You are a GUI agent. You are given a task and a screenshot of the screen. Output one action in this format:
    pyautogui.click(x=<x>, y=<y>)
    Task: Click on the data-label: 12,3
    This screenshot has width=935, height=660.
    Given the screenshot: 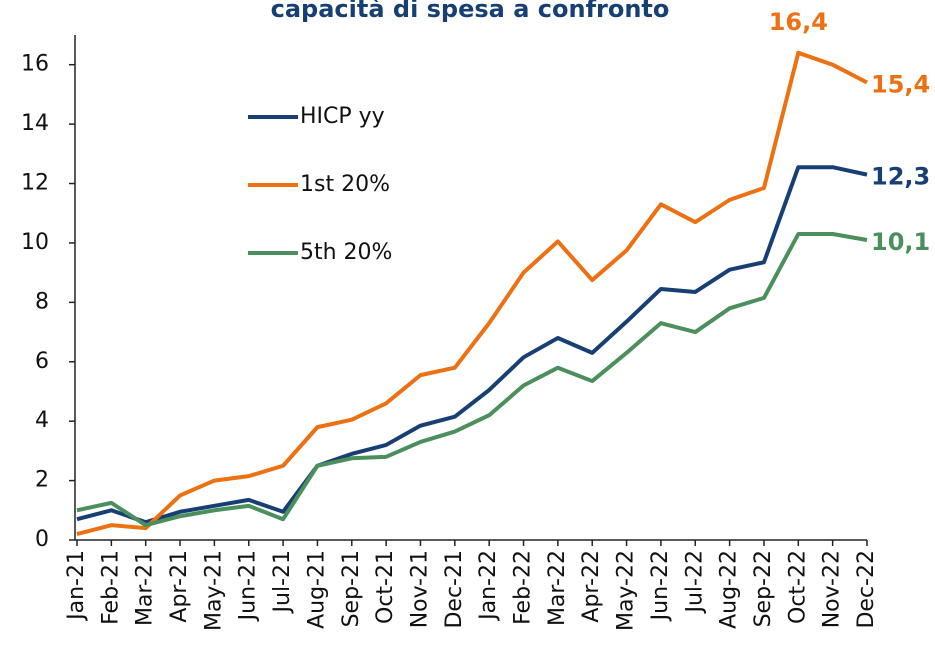 What is the action you would take?
    pyautogui.click(x=900, y=177)
    